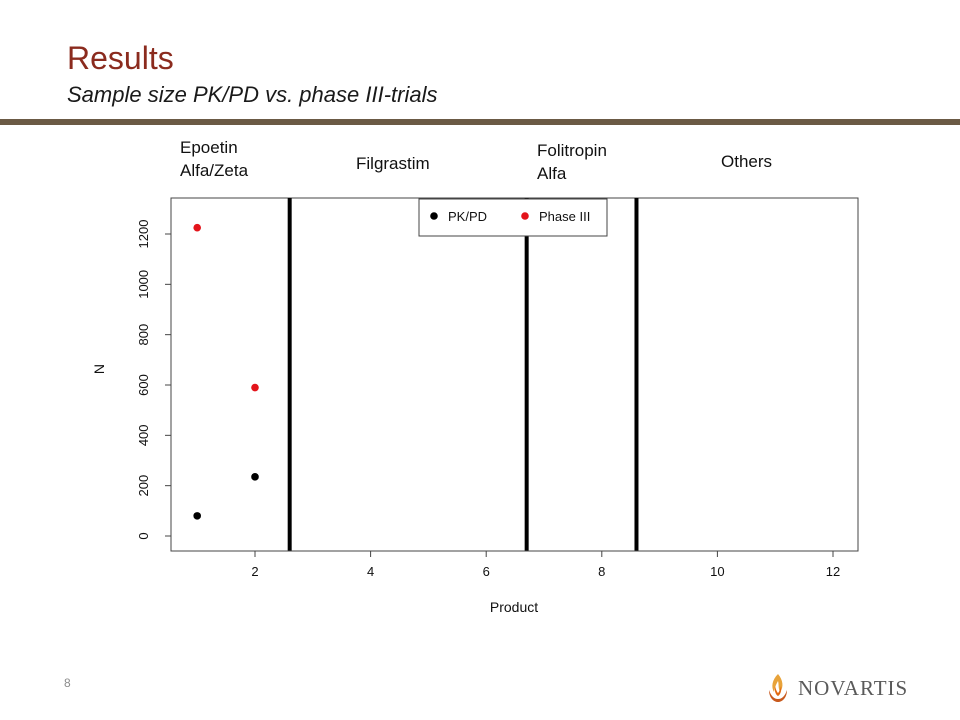  I want to click on data-points, so click(226, 371).